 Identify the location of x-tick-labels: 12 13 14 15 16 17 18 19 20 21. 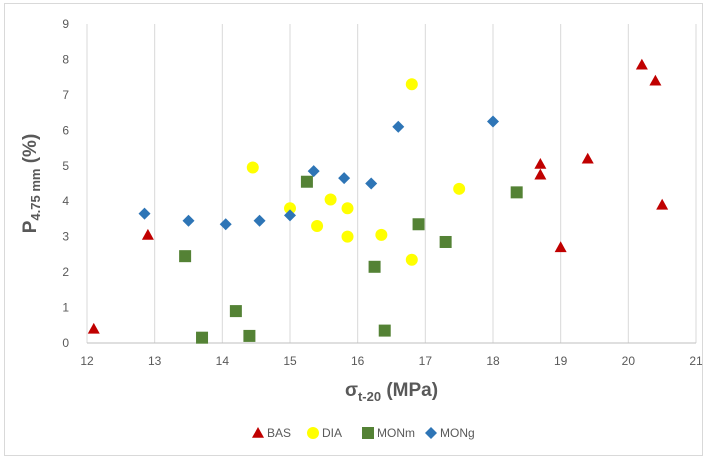
(391, 361).